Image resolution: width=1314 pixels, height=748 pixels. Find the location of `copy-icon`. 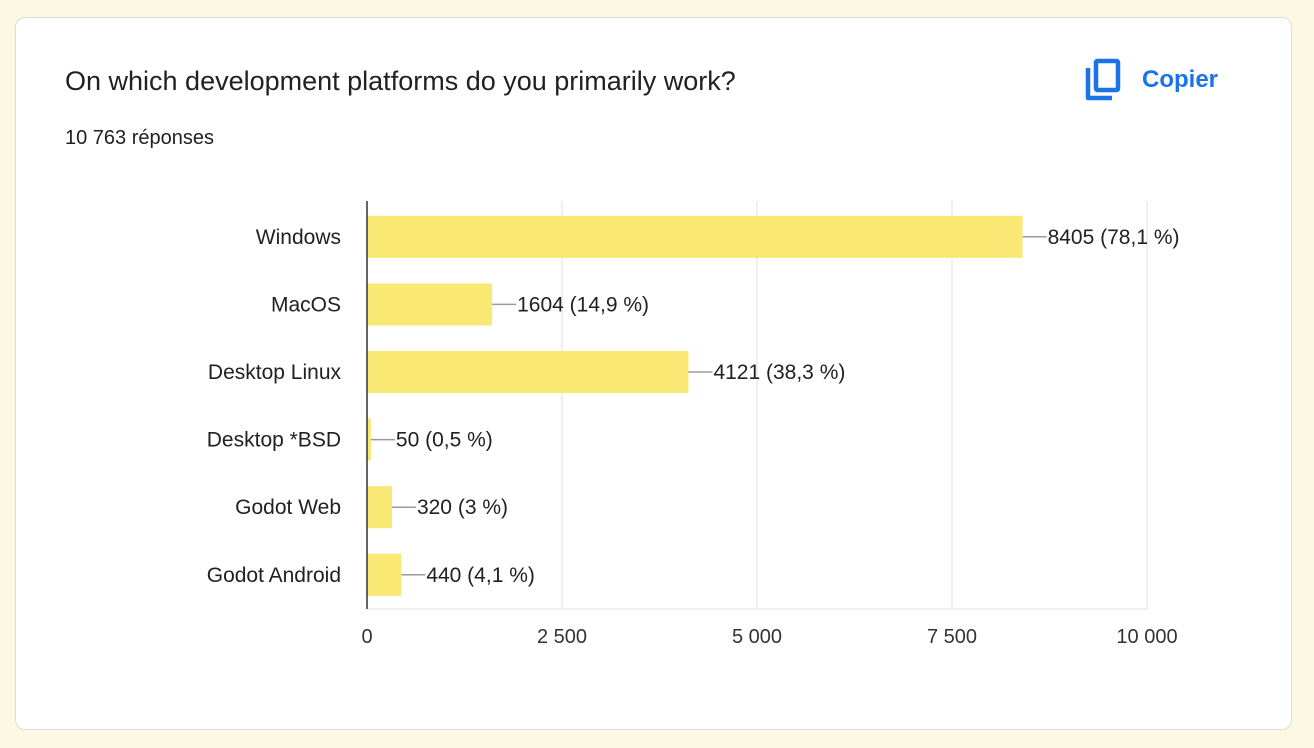

copy-icon is located at coordinates (1103, 80).